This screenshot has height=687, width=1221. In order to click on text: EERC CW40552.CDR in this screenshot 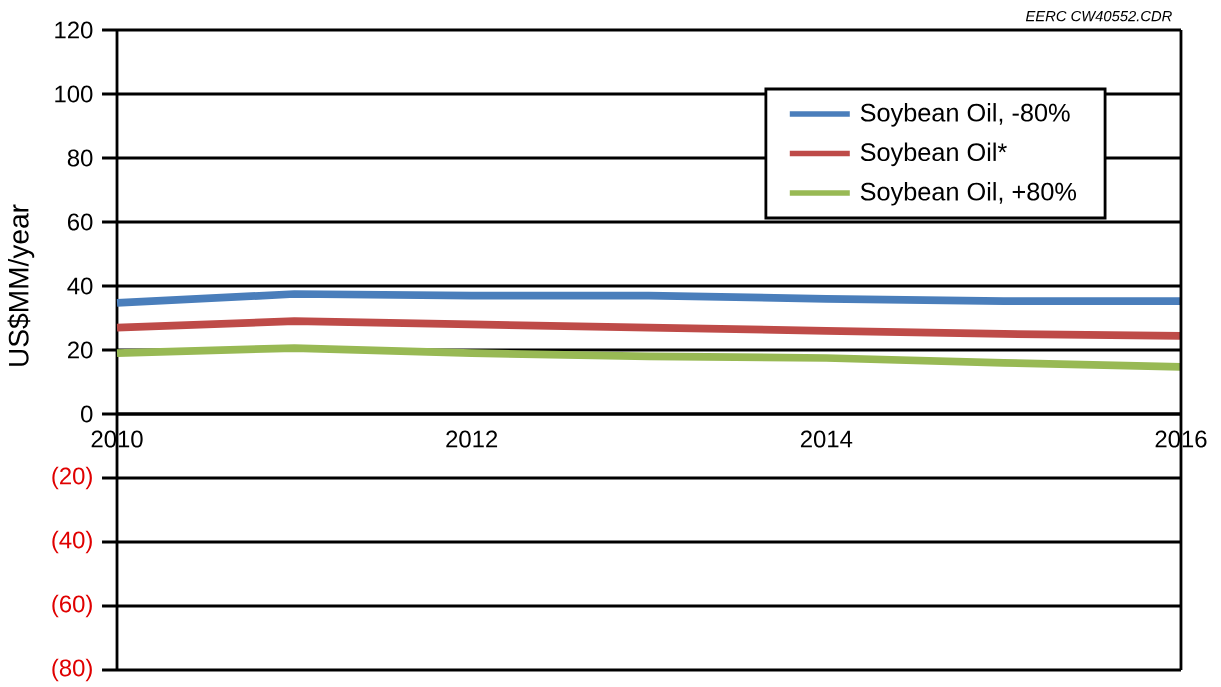, I will do `click(1098, 16)`.